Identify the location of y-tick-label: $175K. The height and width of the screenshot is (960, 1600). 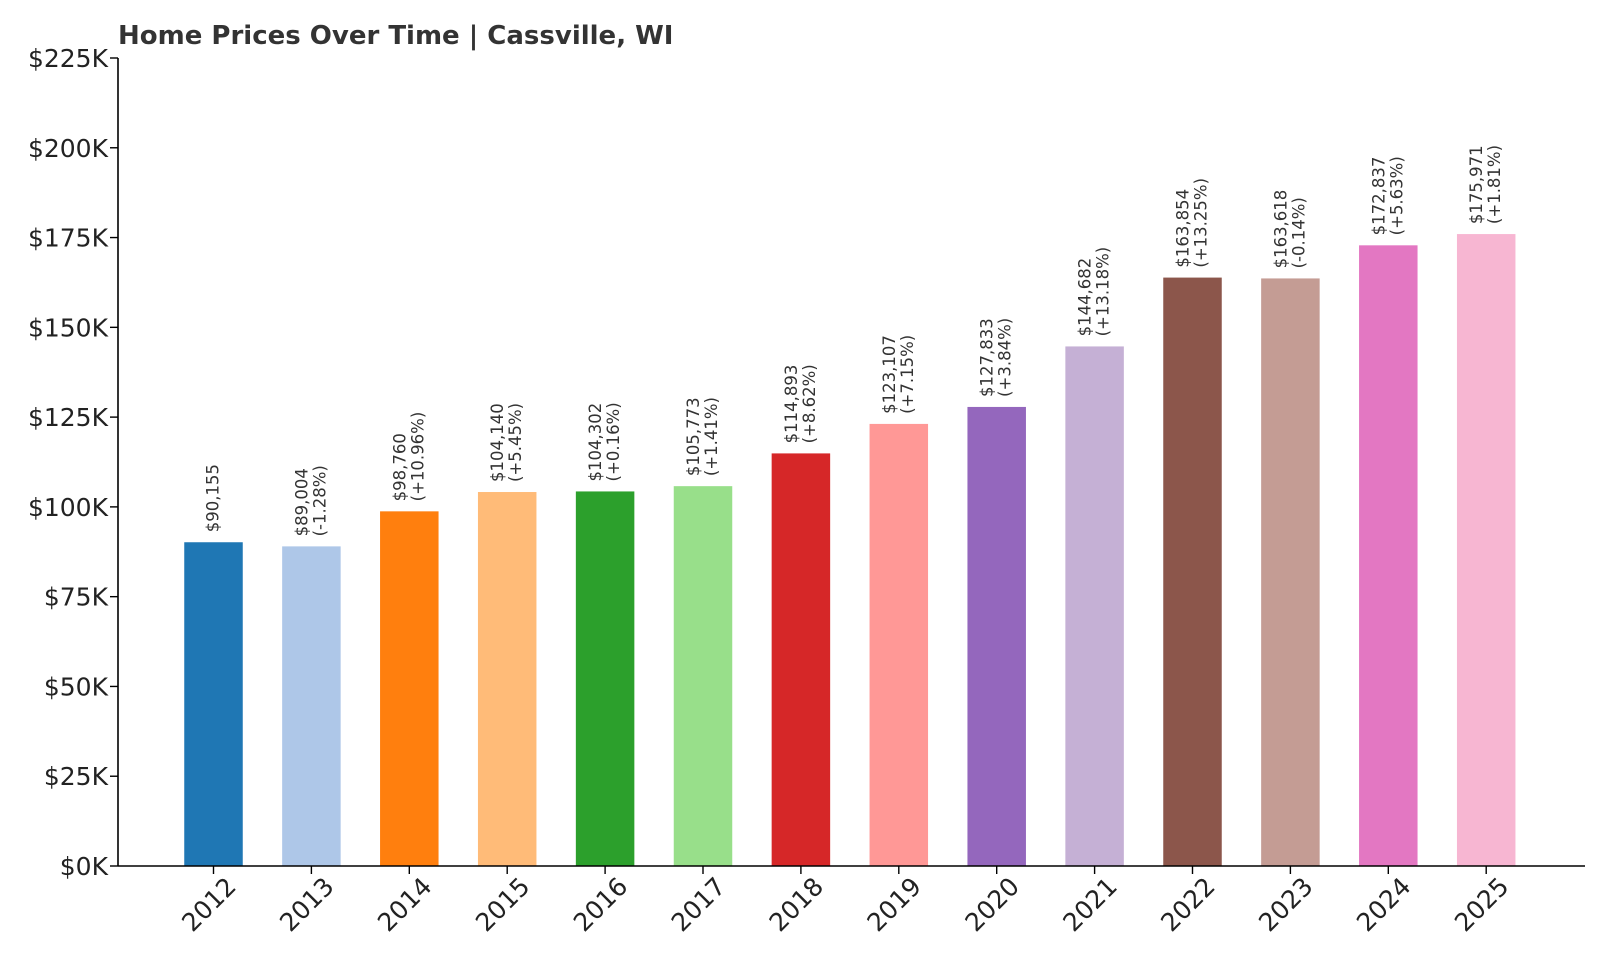
(68, 238).